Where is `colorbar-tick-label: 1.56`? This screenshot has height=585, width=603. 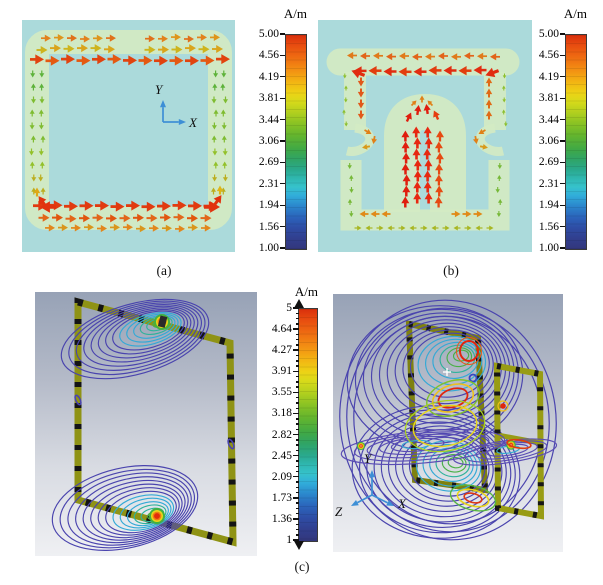 colorbar-tick-label: 1.56 is located at coordinates (268, 226).